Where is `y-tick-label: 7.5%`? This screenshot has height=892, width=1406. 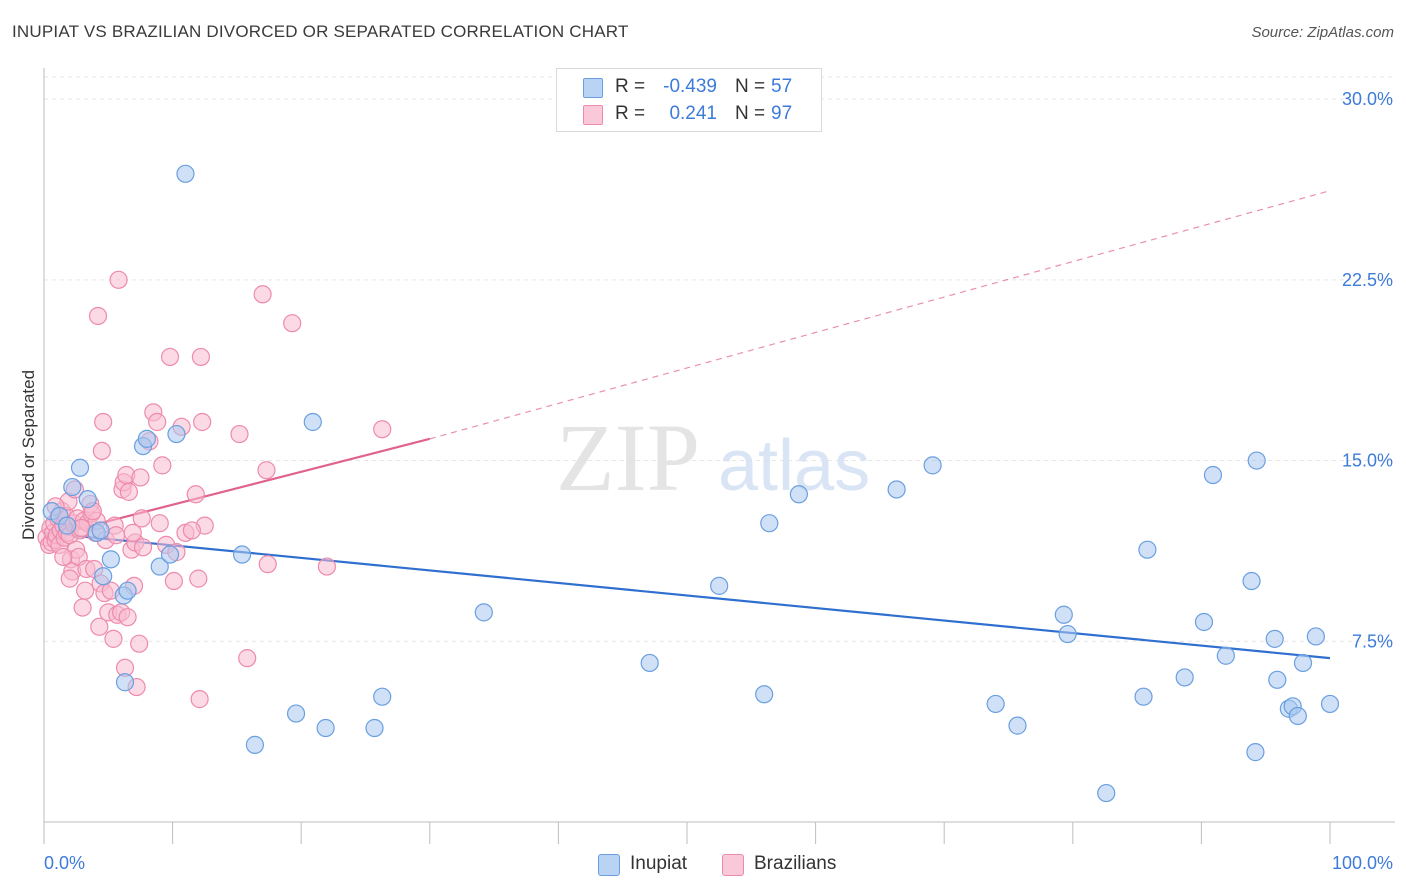
y-tick-label: 7.5% is located at coordinates (1372, 641).